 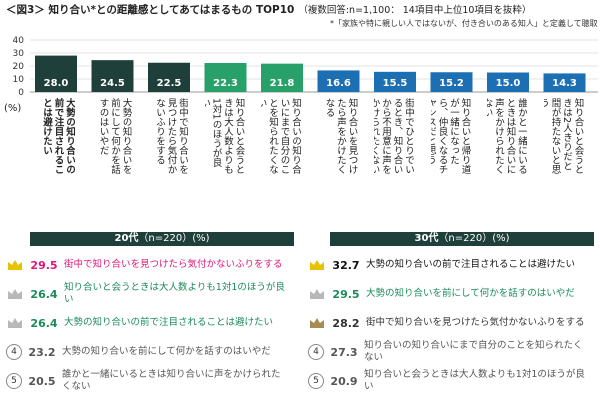 I want to click on category-label: 知り合いと会うときは大人数よりも1対1のほうが良い, so click(x=224, y=136).